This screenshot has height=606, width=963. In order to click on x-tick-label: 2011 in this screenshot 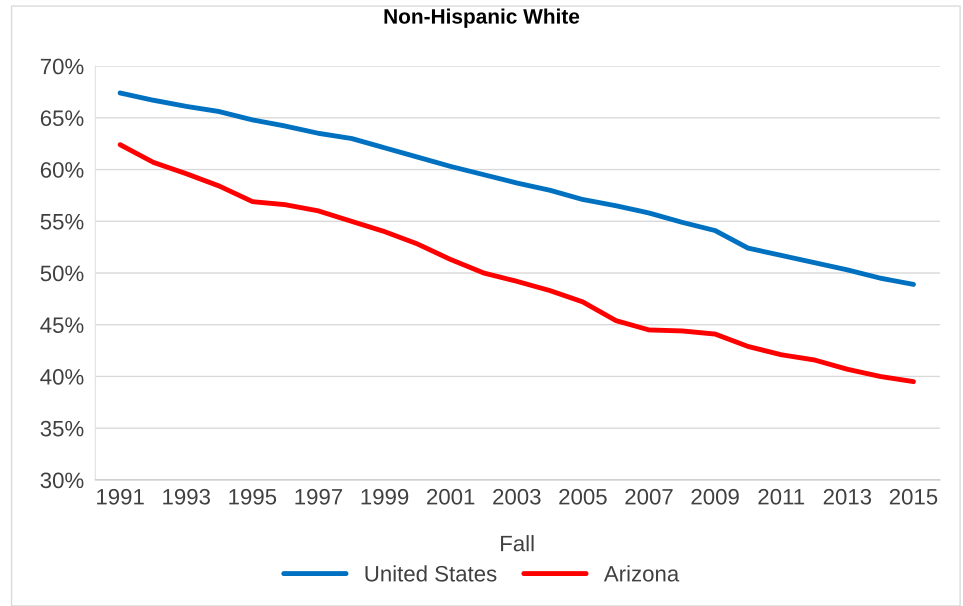, I will do `click(781, 496)`.